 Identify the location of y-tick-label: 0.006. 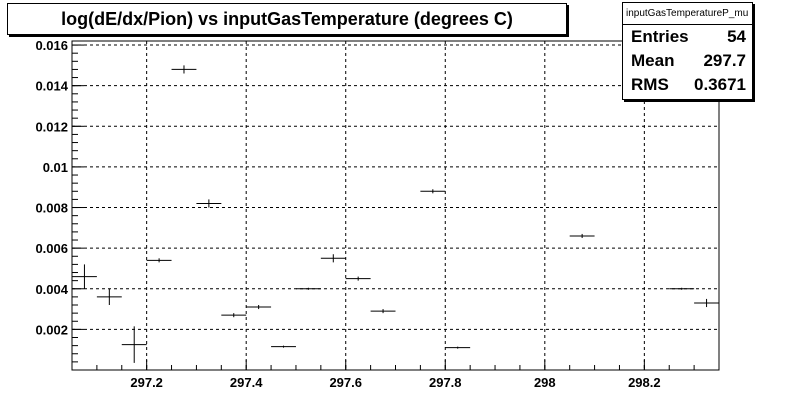
(51, 248).